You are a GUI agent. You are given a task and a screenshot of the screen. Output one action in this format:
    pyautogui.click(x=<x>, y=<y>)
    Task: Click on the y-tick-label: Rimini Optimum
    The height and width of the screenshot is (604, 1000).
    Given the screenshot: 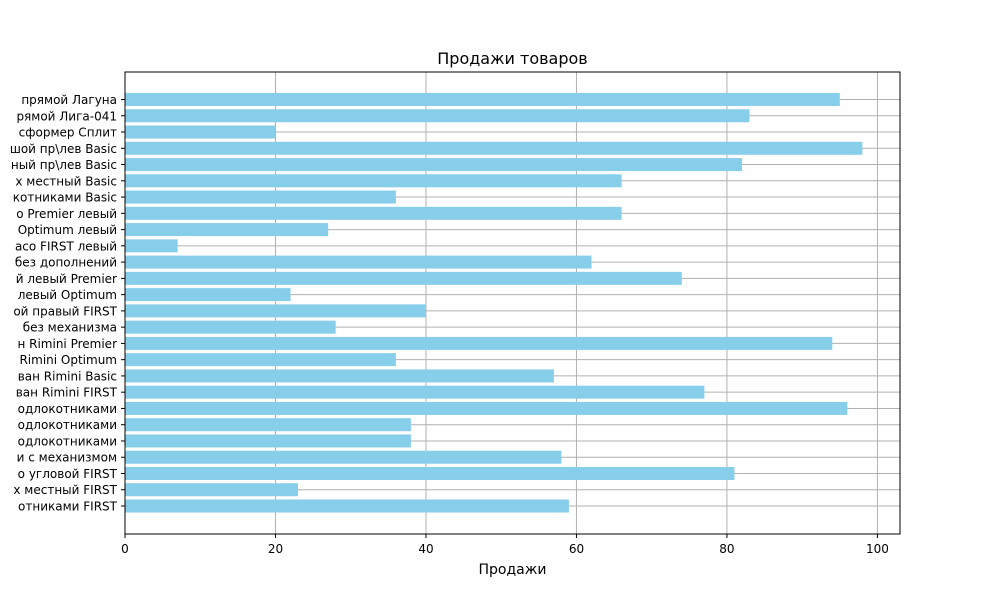 What is the action you would take?
    pyautogui.click(x=68, y=360)
    